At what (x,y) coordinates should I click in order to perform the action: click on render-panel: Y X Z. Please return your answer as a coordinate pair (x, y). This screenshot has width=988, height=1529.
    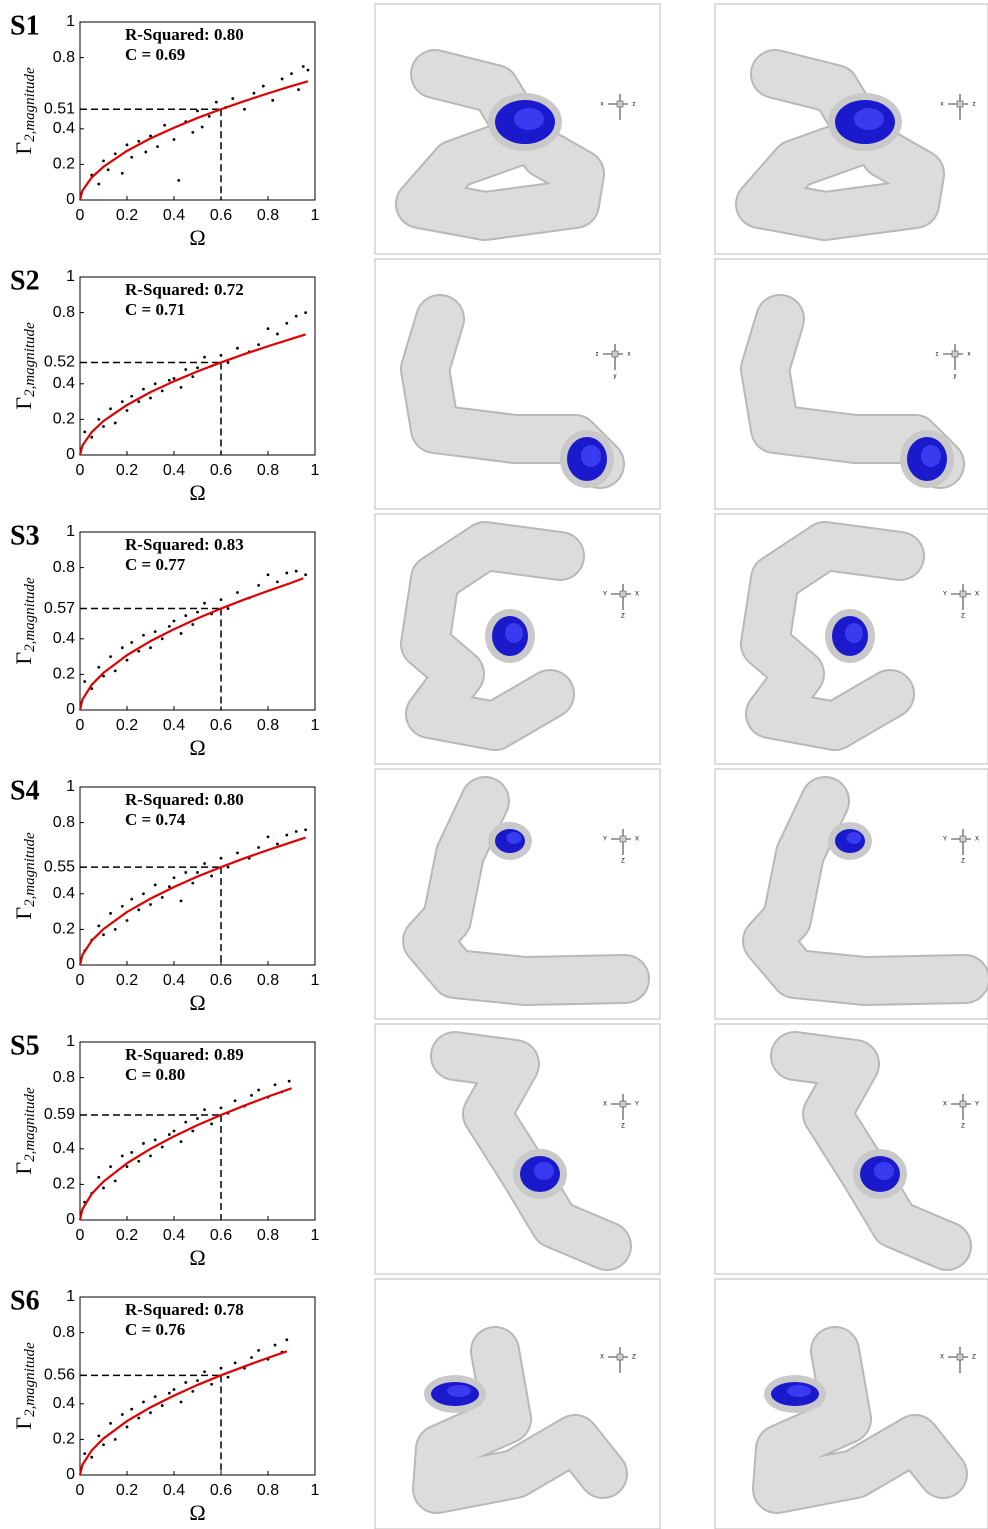
    Looking at the image, I should click on (517, 639).